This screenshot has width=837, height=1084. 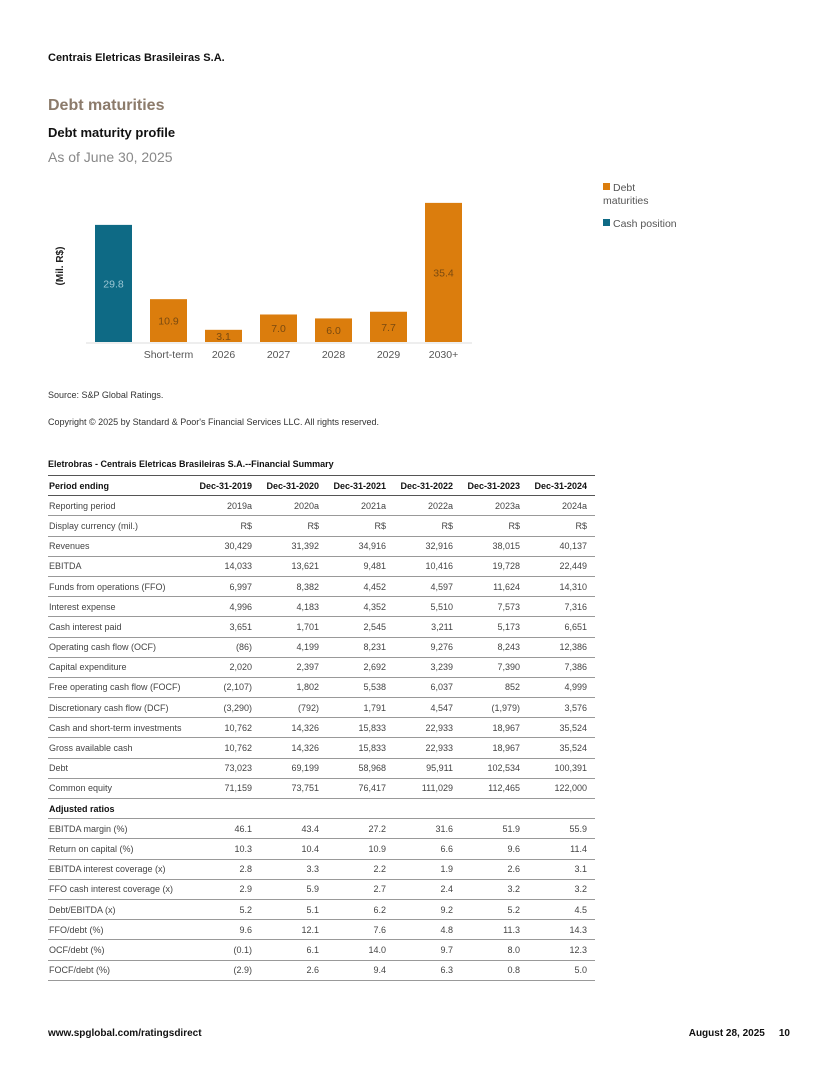 What do you see at coordinates (494, 950) in the screenshot?
I see `table-cell: 8.0` at bounding box center [494, 950].